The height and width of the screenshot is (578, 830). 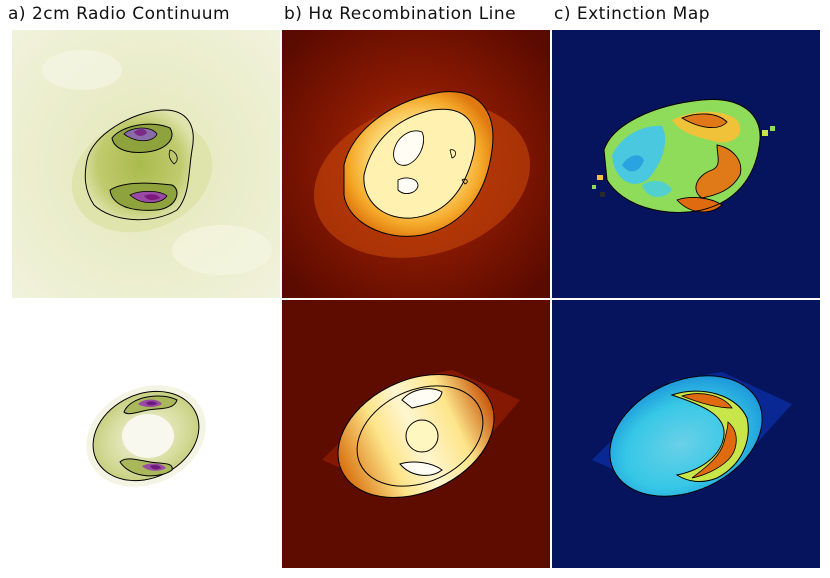 I want to click on title-extinction: c) Extinction Map, so click(x=632, y=14).